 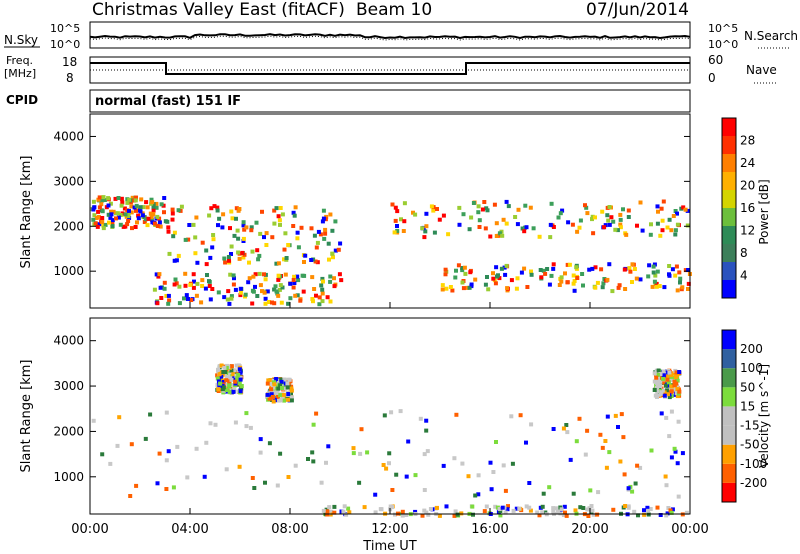 What do you see at coordinates (751, 349) in the screenshot?
I see `cbar-tick-label: 200` at bounding box center [751, 349].